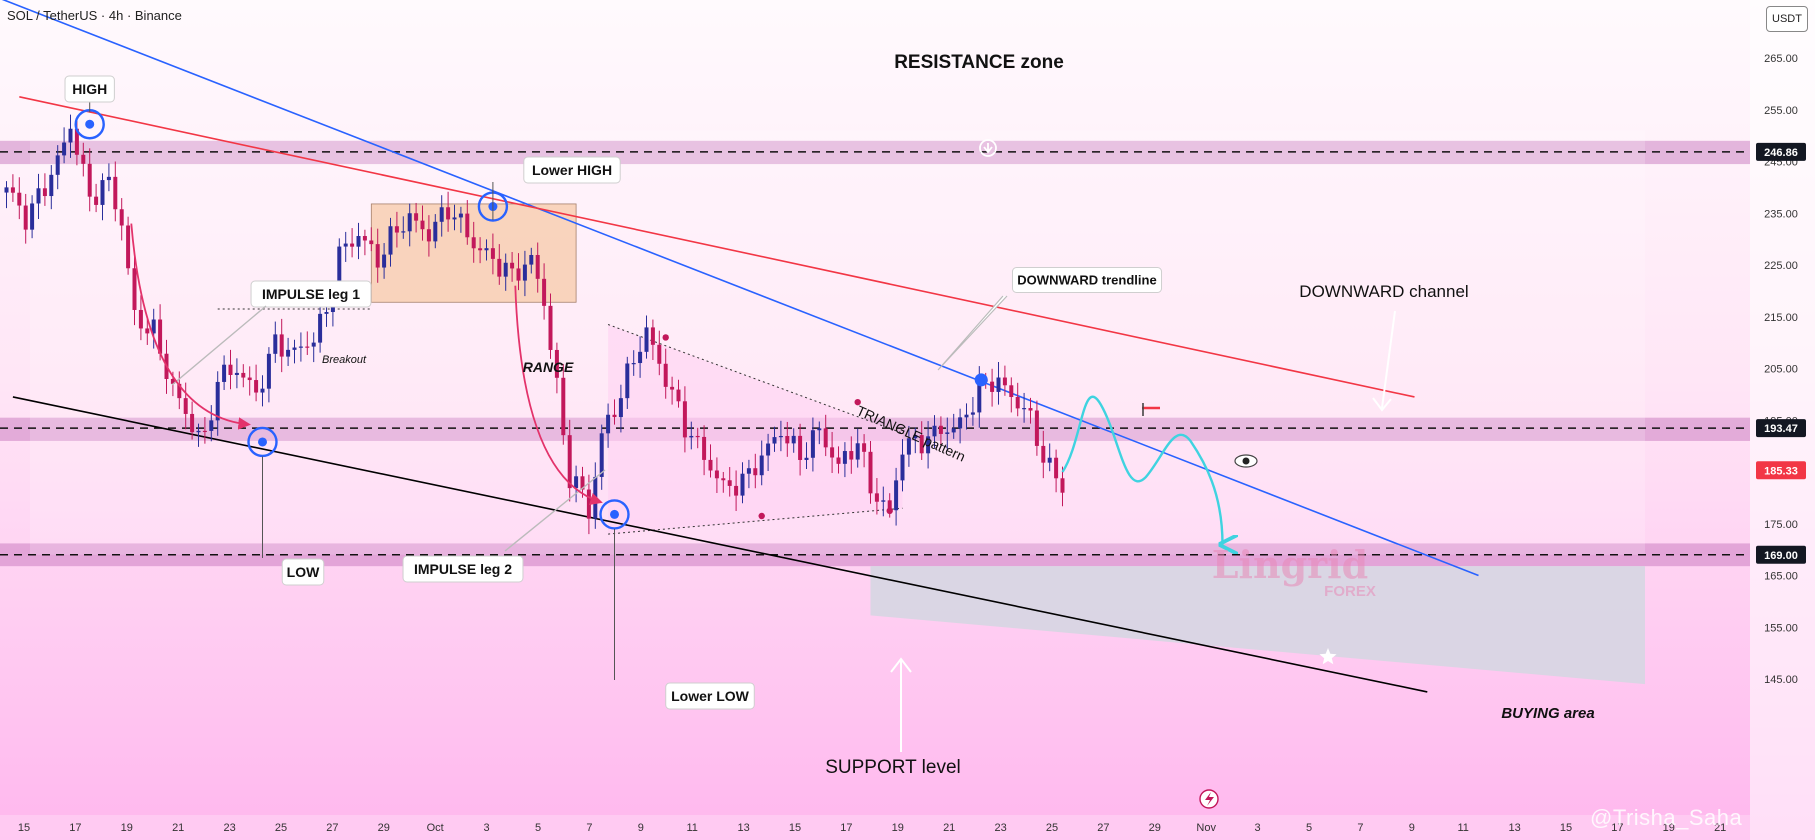 The width and height of the screenshot is (1815, 840). I want to click on lower-low-label: Lower LOW, so click(710, 696).